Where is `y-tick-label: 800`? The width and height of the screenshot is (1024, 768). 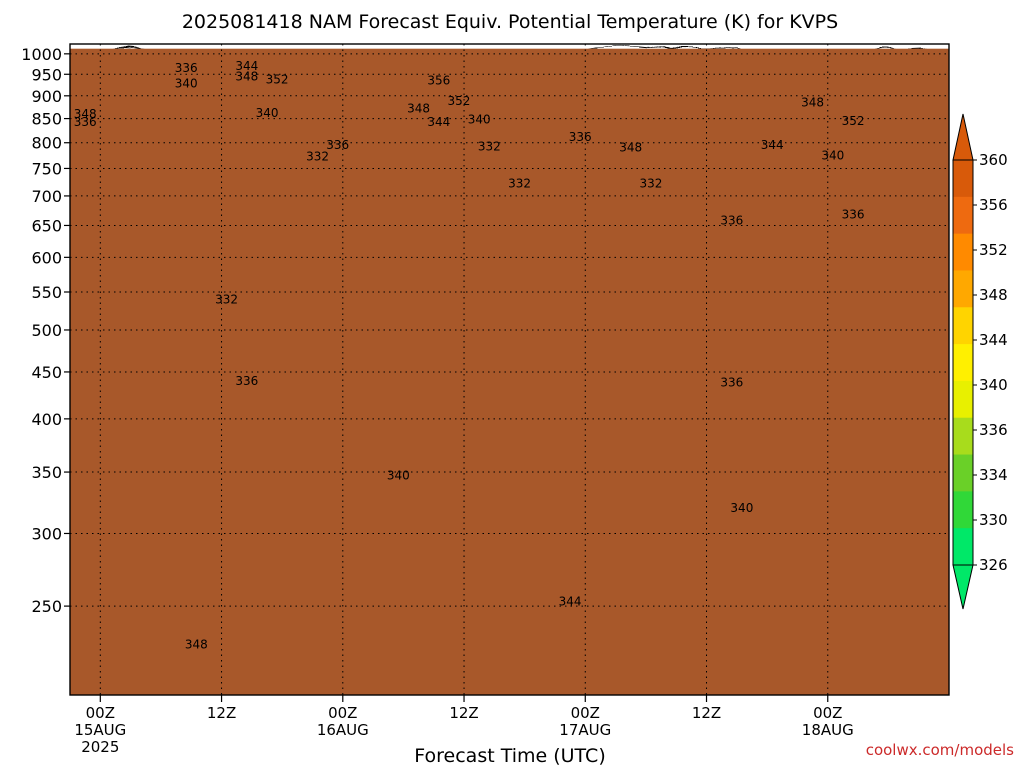
y-tick-label: 800 is located at coordinates (46, 143).